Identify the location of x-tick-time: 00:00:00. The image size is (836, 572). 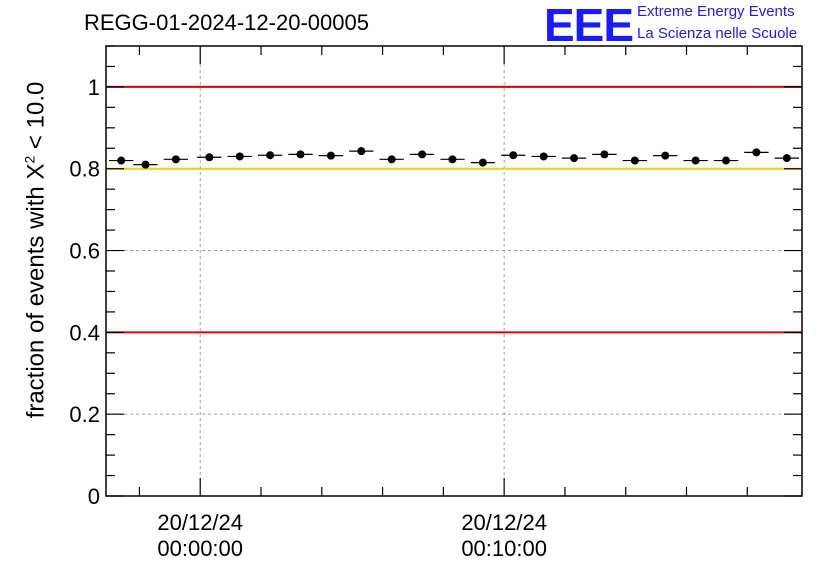
(200, 548).